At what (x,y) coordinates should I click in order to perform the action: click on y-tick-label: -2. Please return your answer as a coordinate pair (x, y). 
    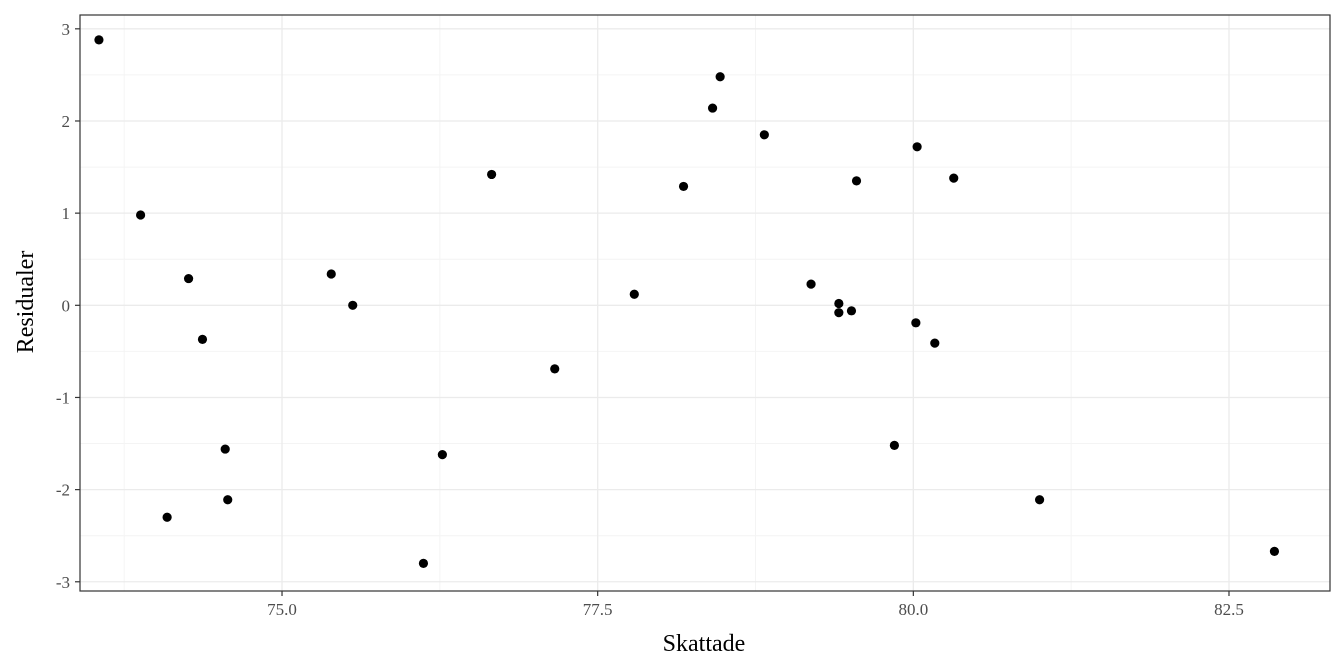
    Looking at the image, I should click on (63, 490).